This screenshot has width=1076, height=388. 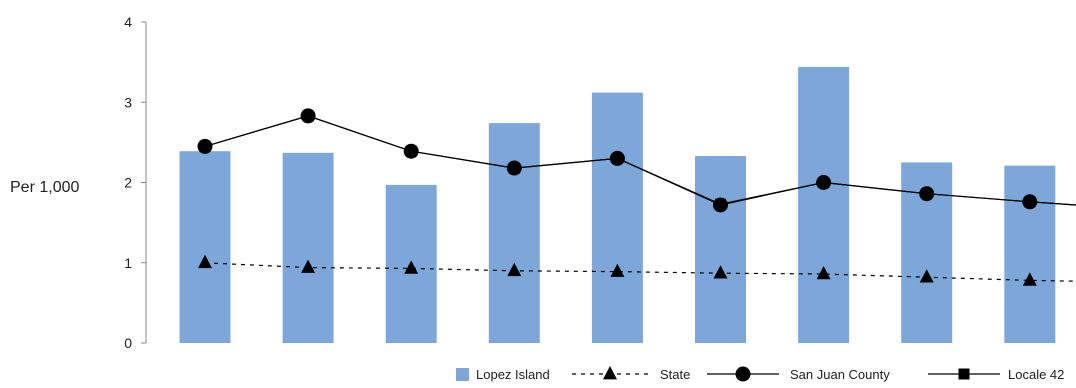 I want to click on legend-item: San Juan County, so click(x=798, y=374).